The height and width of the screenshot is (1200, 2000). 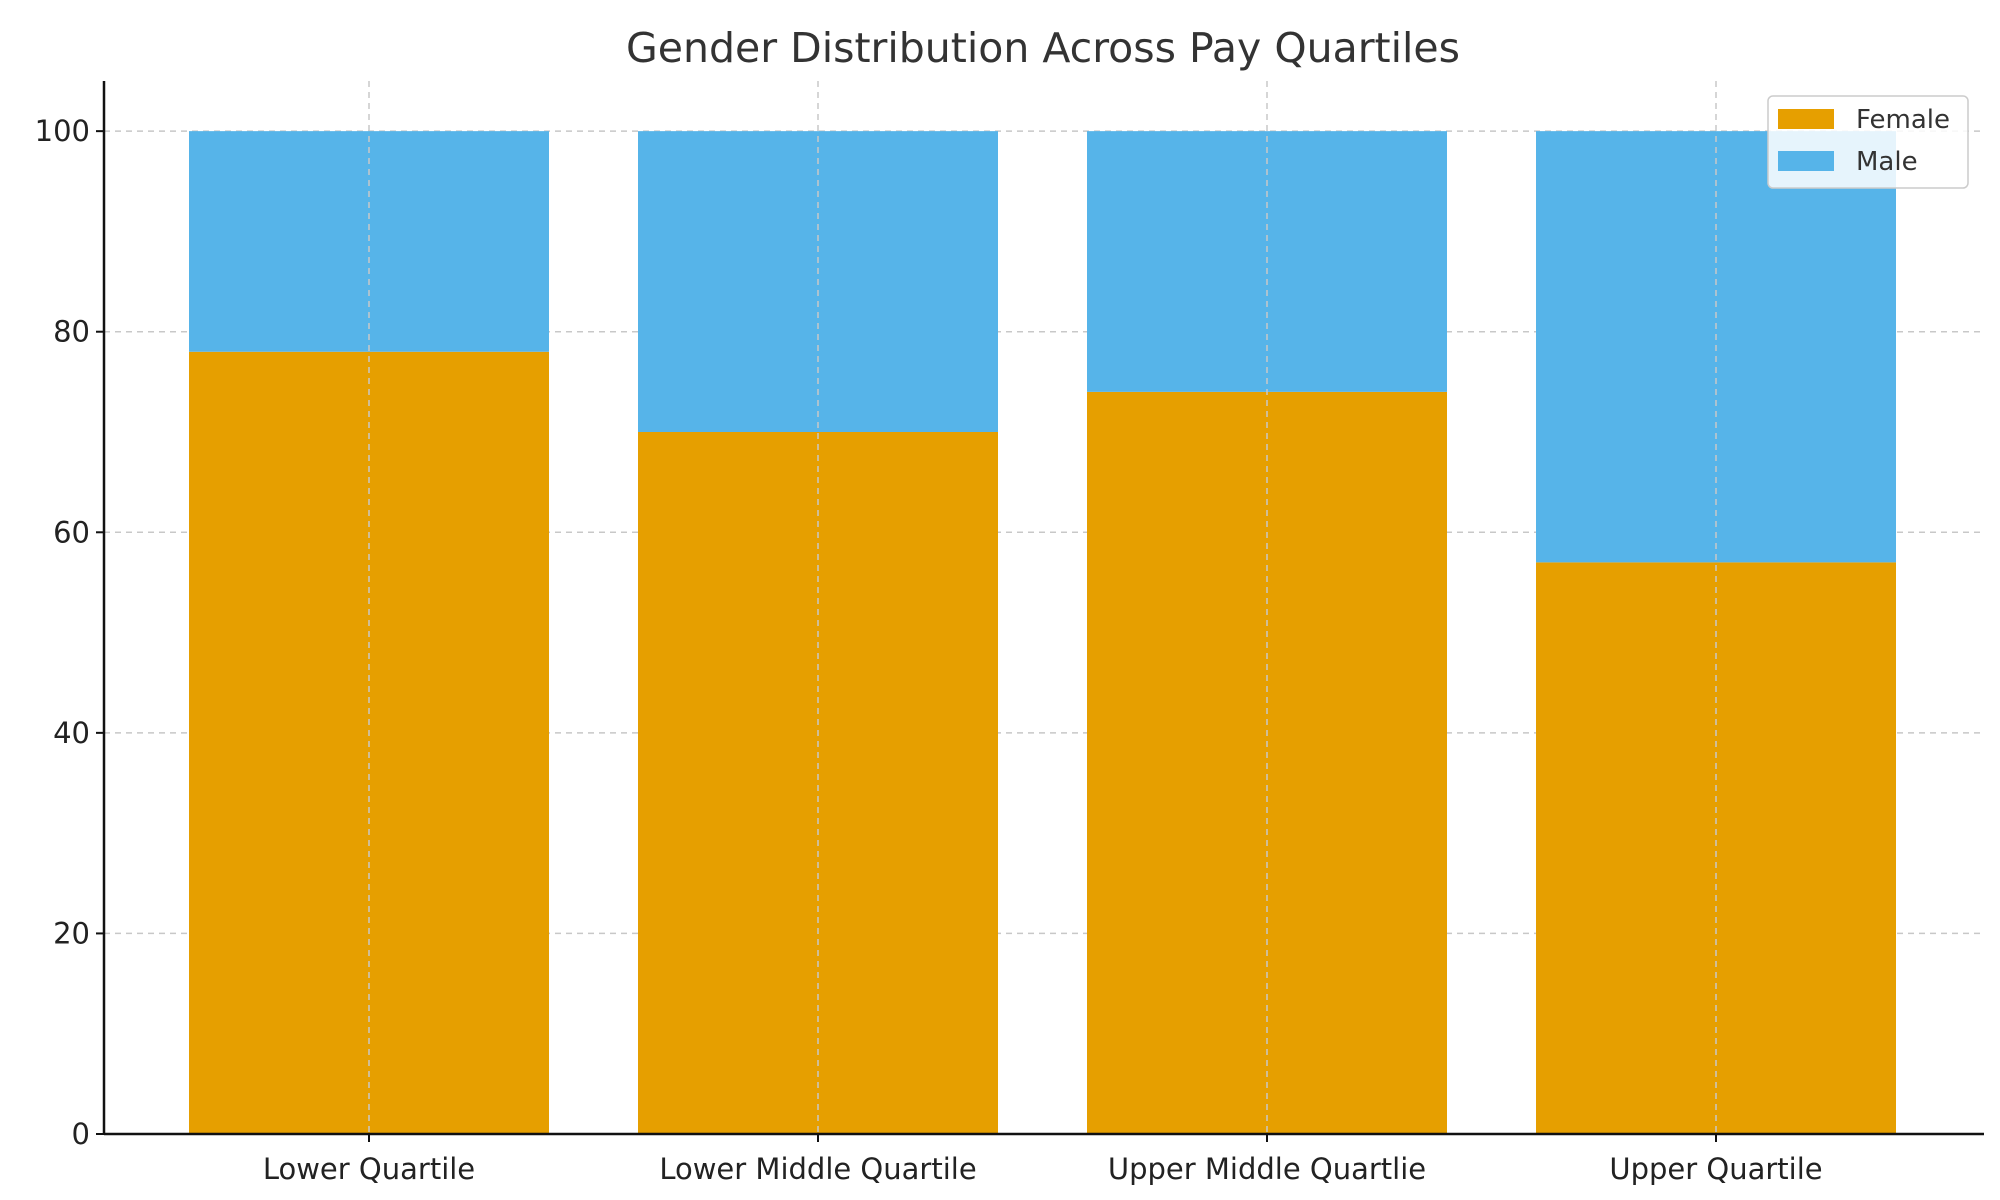 What do you see at coordinates (1267, 1169) in the screenshot?
I see `x-tick-label: Upper Middle Quartlie` at bounding box center [1267, 1169].